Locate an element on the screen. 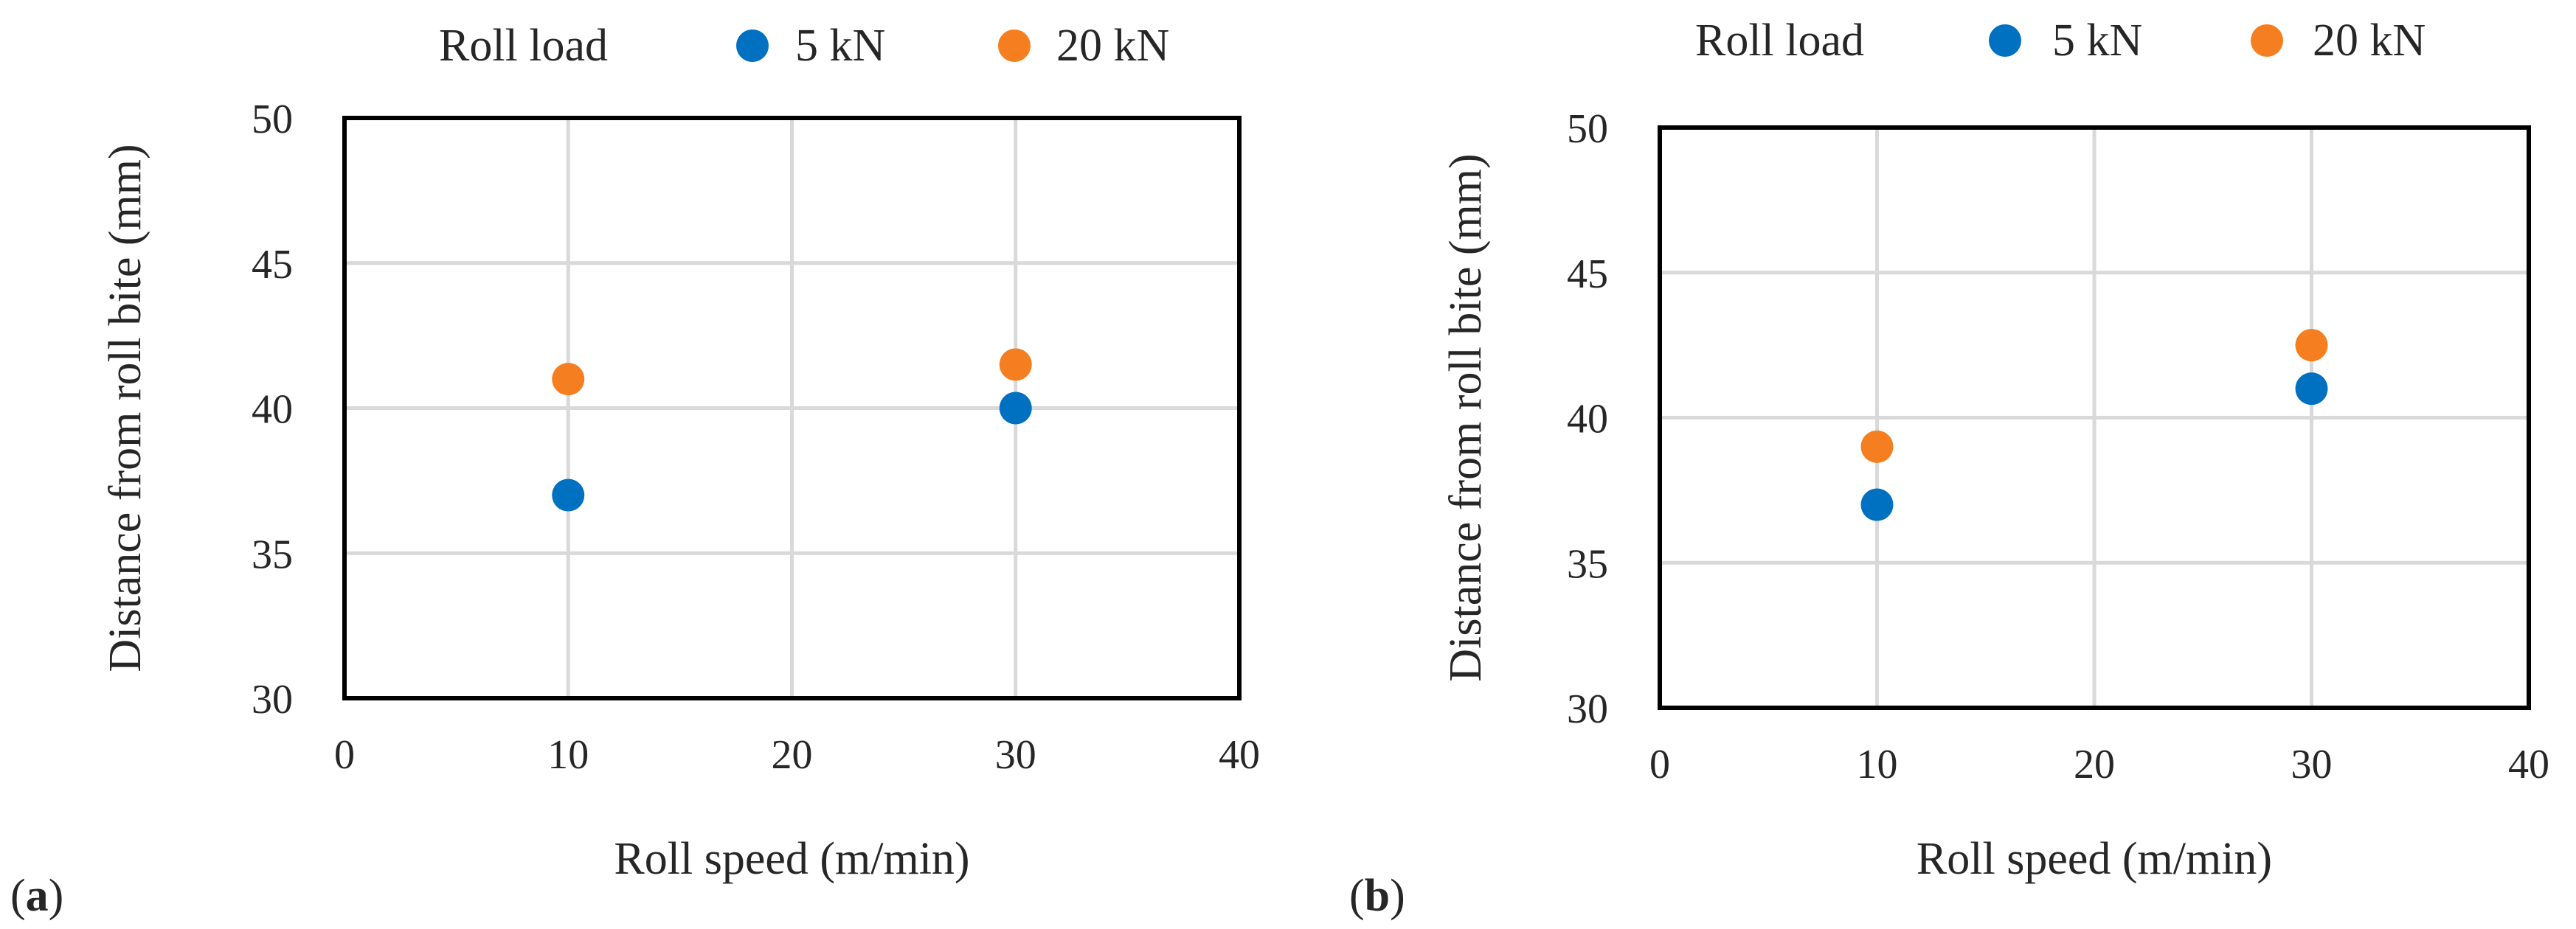 This screenshot has width=2576, height=929. panel-label-letter: a is located at coordinates (38, 896).